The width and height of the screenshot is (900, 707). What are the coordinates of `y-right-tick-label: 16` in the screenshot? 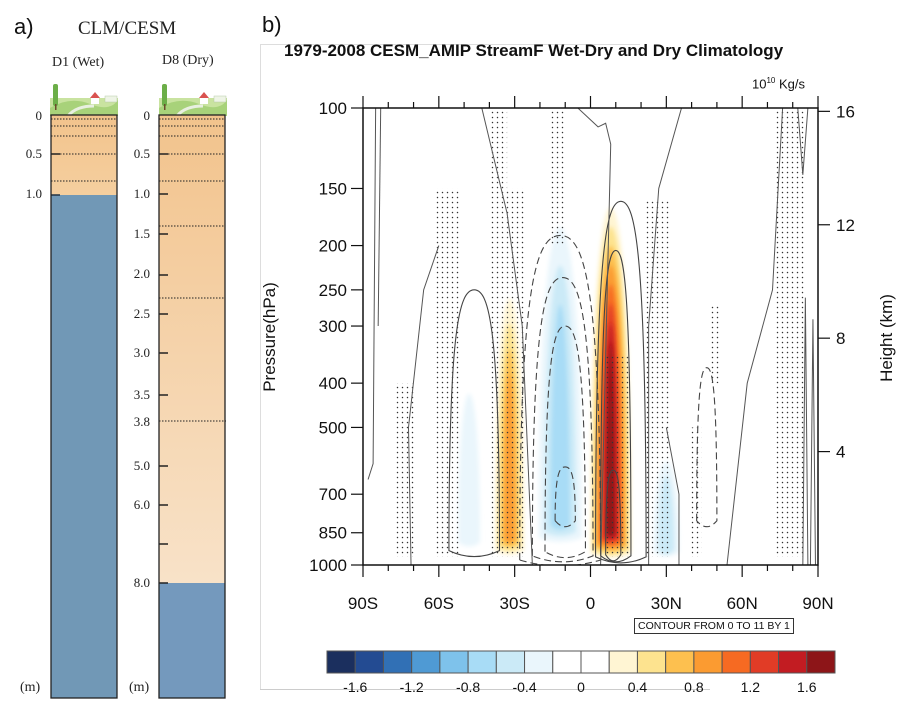 It's located at (845, 111).